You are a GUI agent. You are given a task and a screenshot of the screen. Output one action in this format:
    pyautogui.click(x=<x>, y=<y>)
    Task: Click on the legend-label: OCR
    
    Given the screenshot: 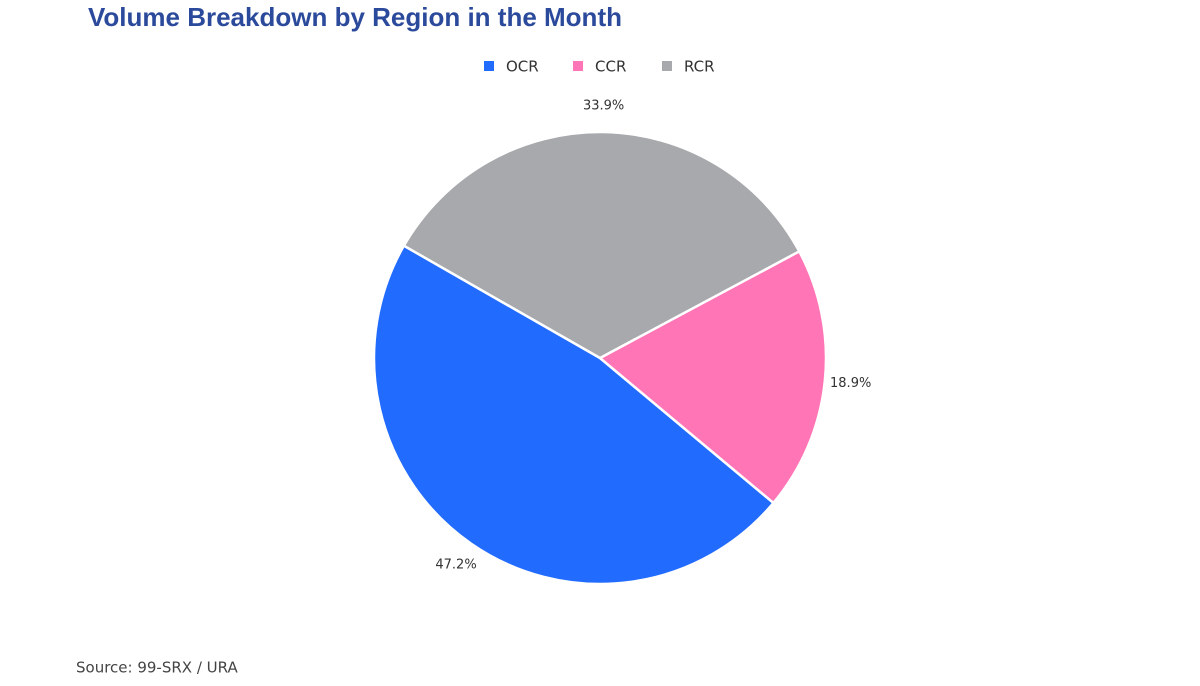 What is the action you would take?
    pyautogui.click(x=522, y=67)
    